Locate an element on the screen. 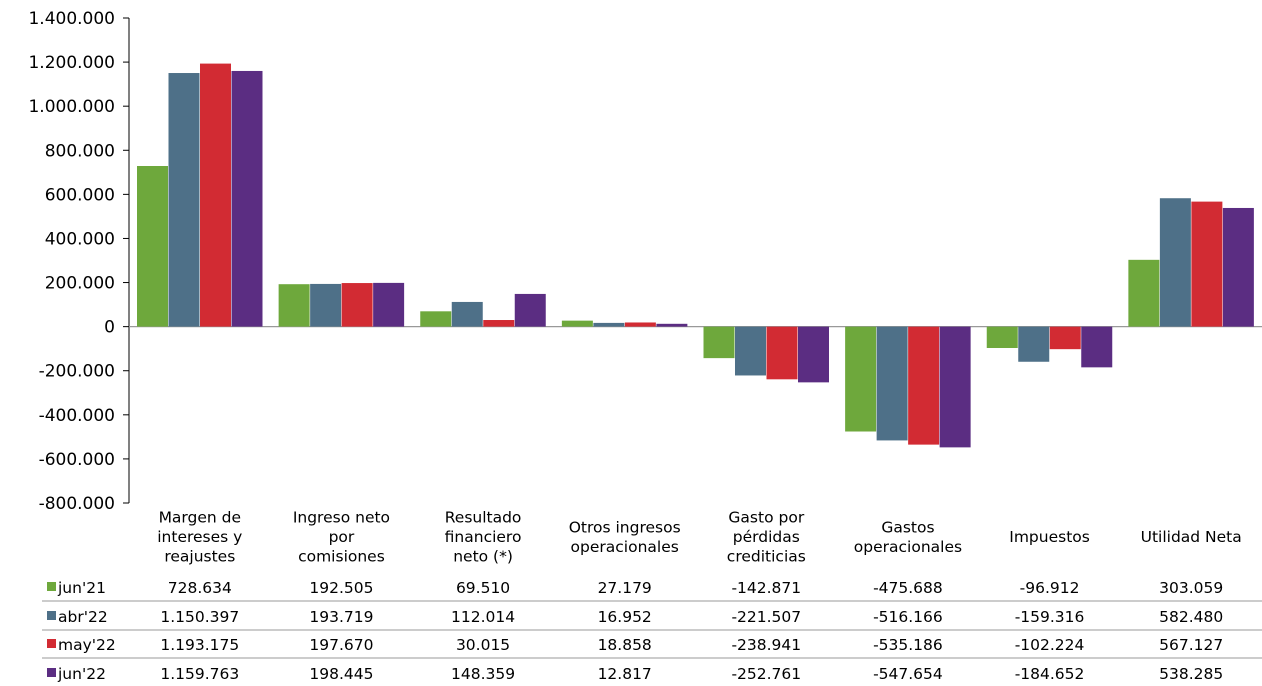 This screenshot has height=686, width=1262. category-label: pérdidas is located at coordinates (766, 537).